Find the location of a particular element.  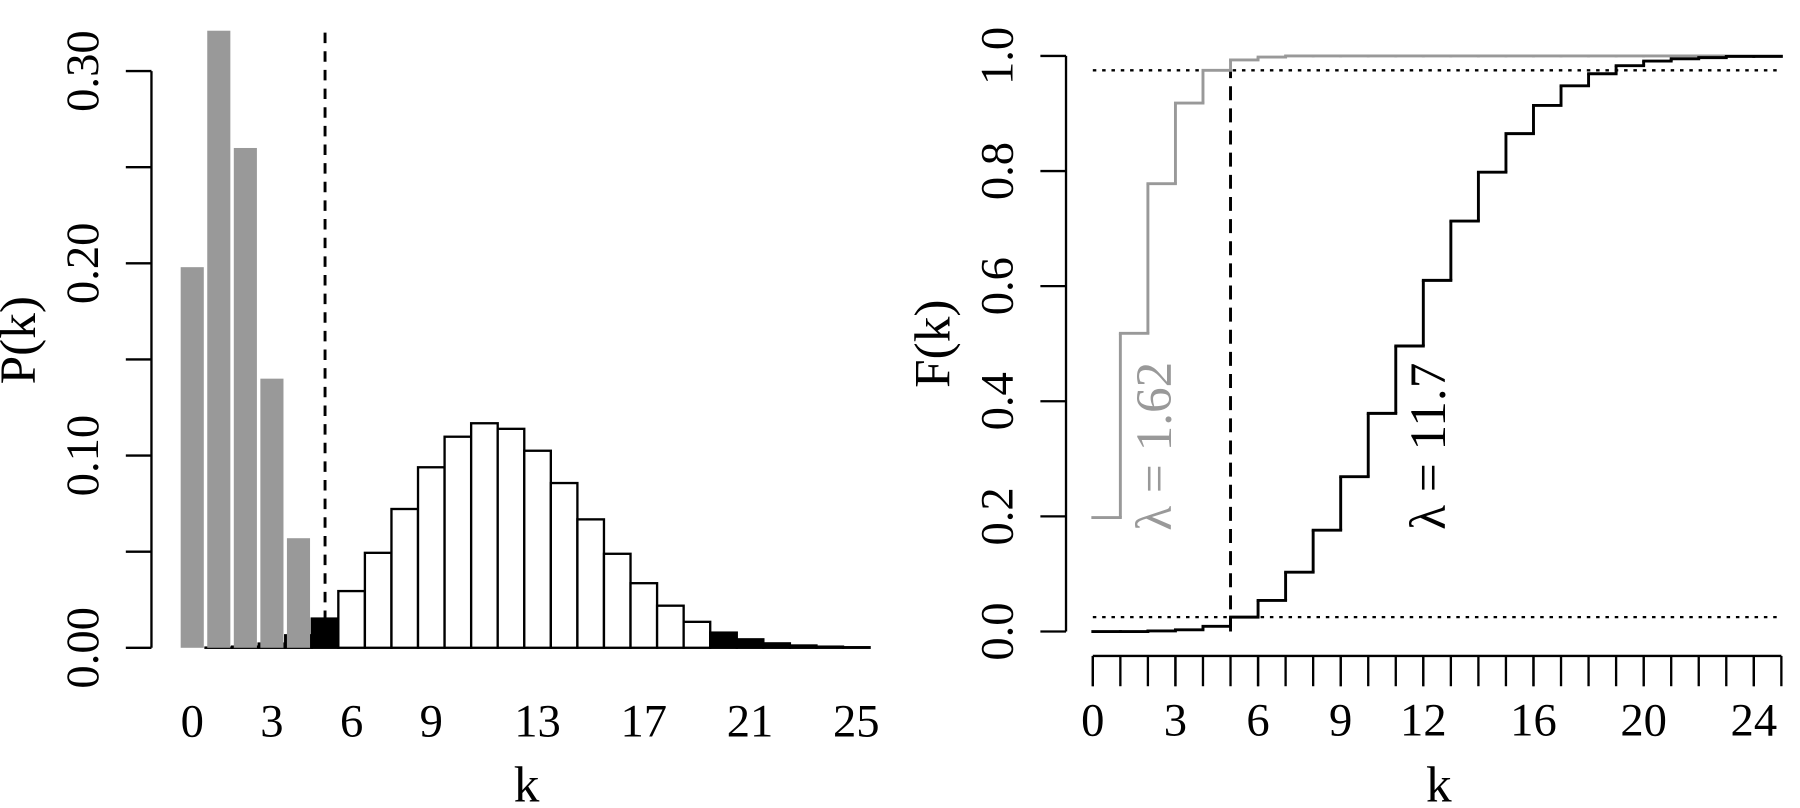

x-tick-label: 21 is located at coordinates (750, 722).